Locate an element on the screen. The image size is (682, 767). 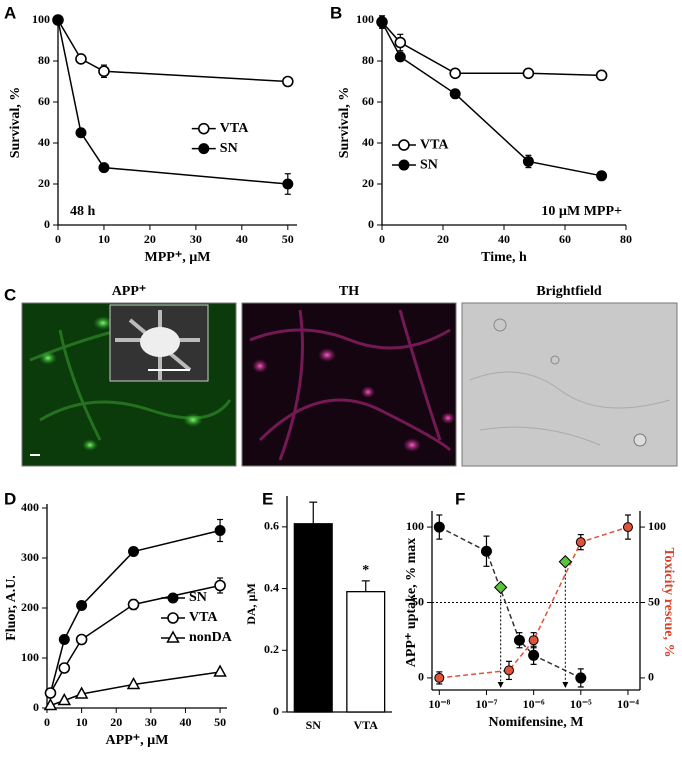
y2-tick-label: 100 is located at coordinates (657, 526).